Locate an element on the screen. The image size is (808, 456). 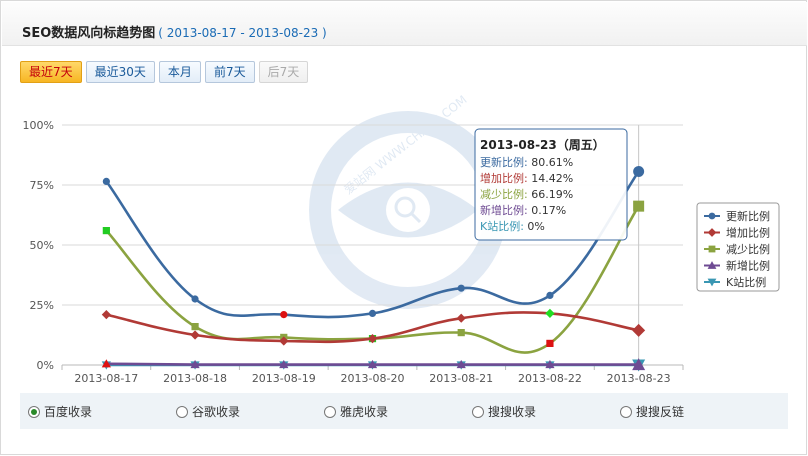
engine-option-soso-backlinks: 搜搜反链 is located at coordinates (652, 411).